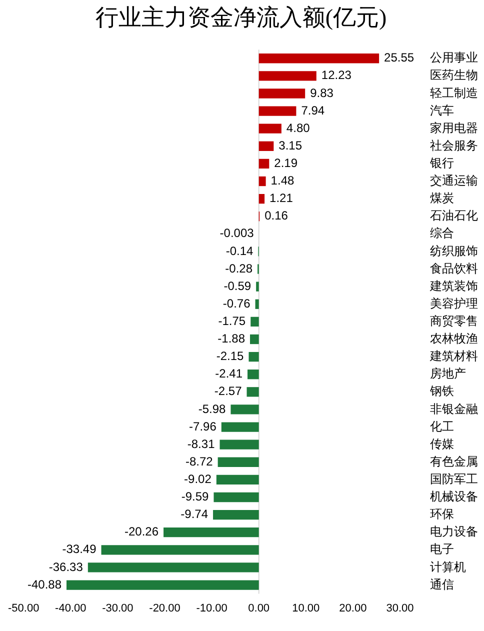 Image resolution: width=484 pixels, height=631 pixels. Describe the element at coordinates (353, 608) in the screenshot. I see `x-tick-label: 20.00` at that location.